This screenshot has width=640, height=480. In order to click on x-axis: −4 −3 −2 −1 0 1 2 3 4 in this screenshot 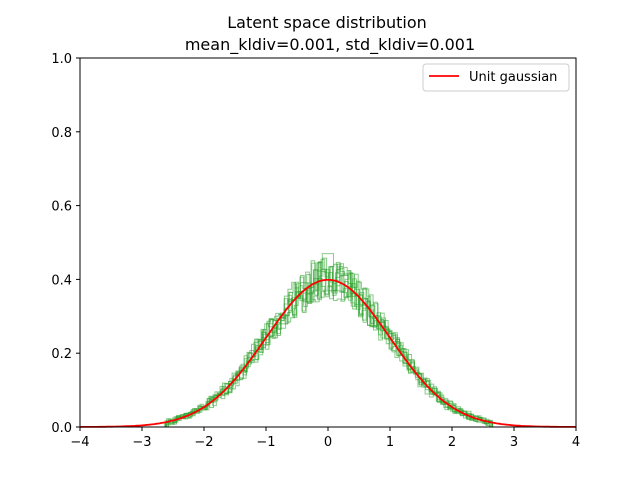, I will do `click(325, 438)`.